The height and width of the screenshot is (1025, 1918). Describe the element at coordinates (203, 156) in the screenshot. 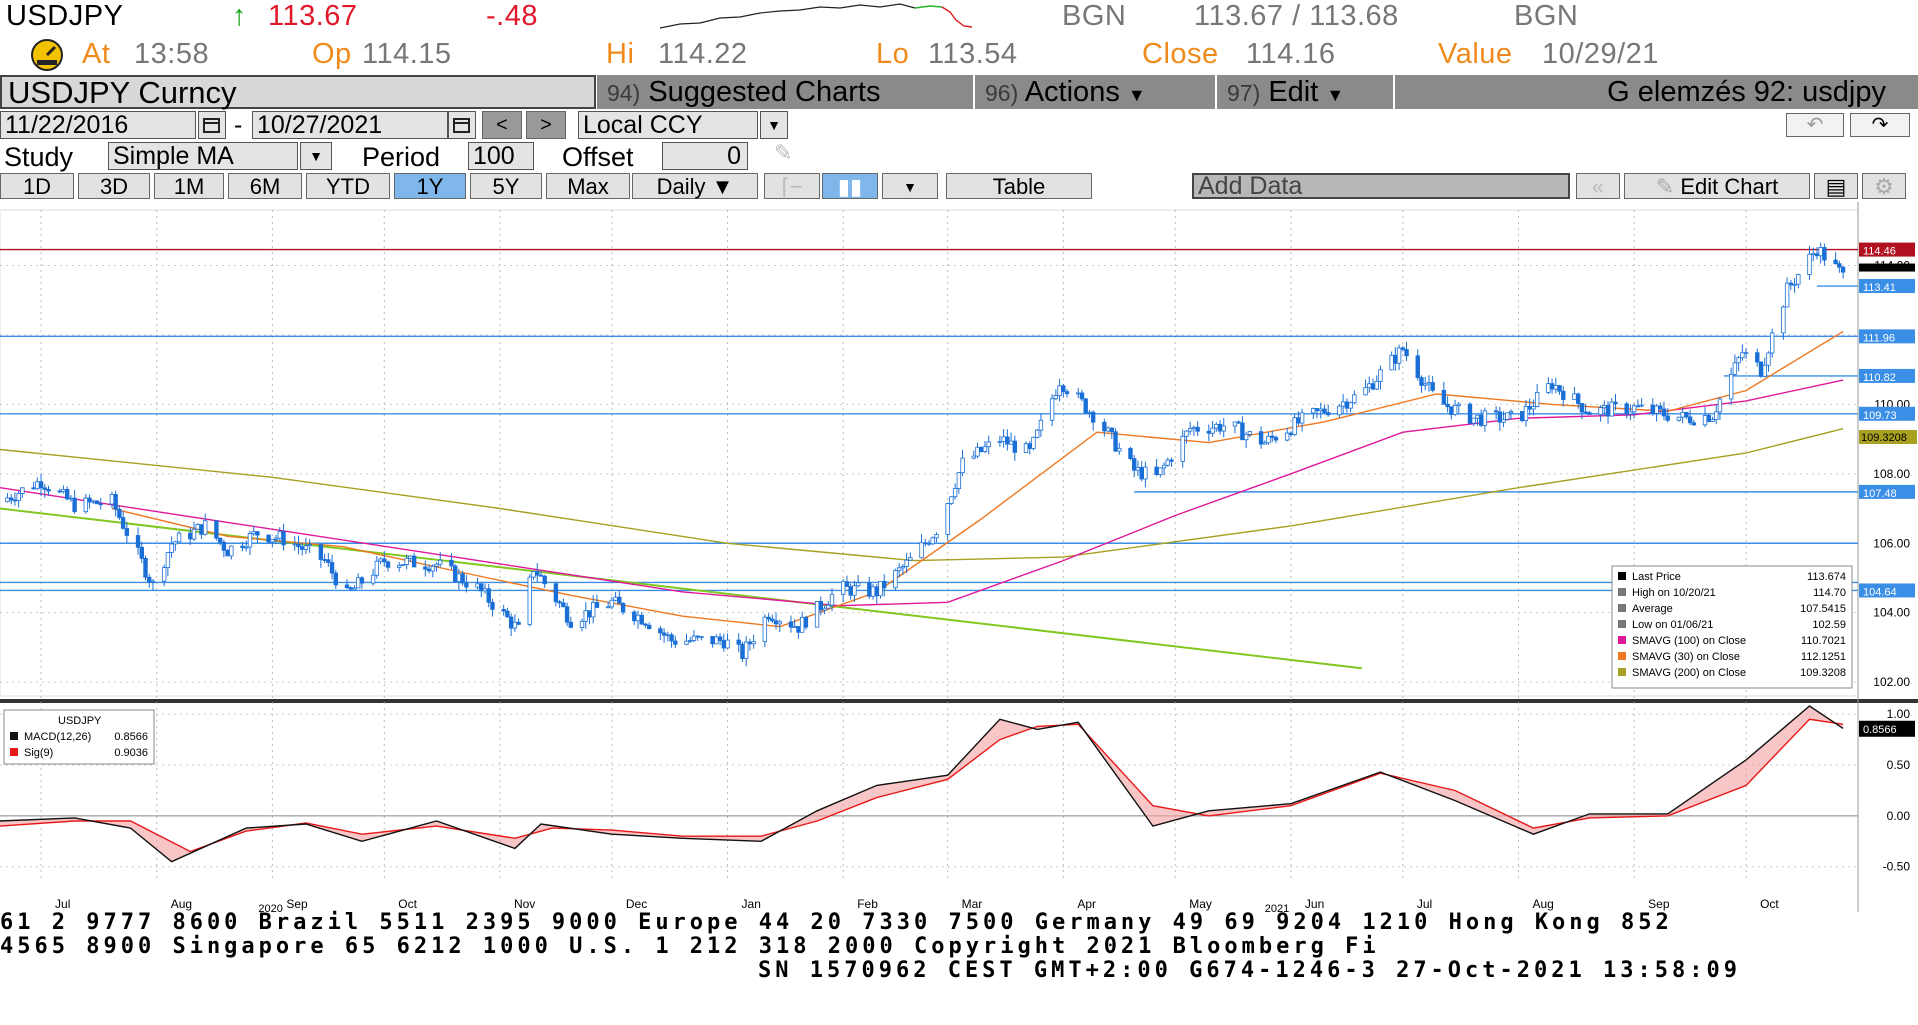

I see `study-select: Simple MA` at that location.